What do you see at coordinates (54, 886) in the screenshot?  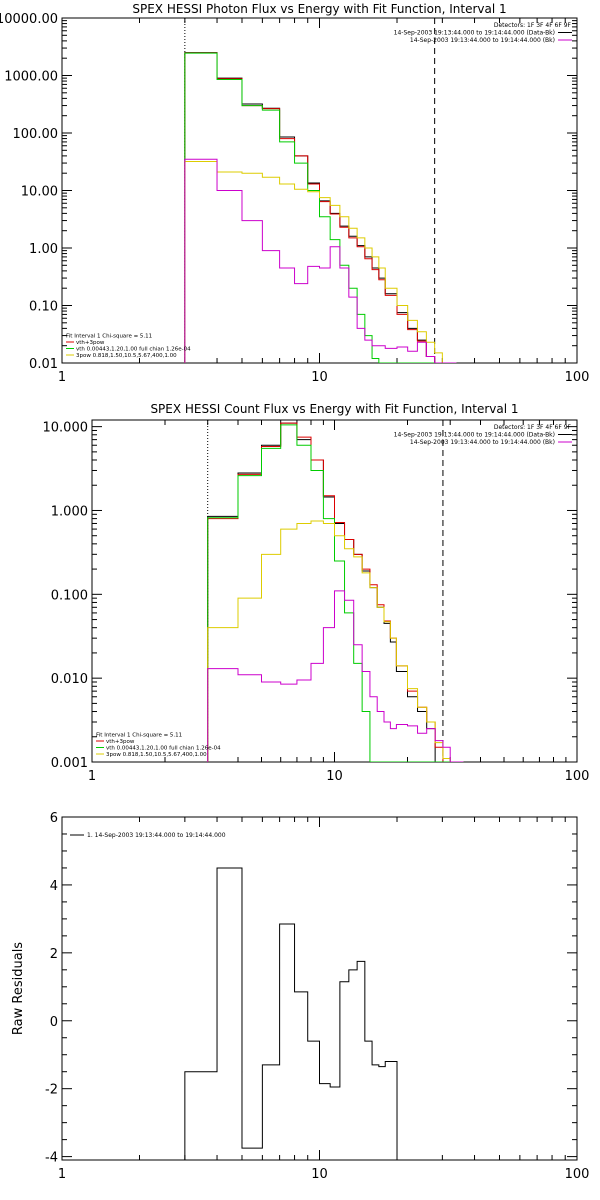 I see `y-tick-label: 4` at bounding box center [54, 886].